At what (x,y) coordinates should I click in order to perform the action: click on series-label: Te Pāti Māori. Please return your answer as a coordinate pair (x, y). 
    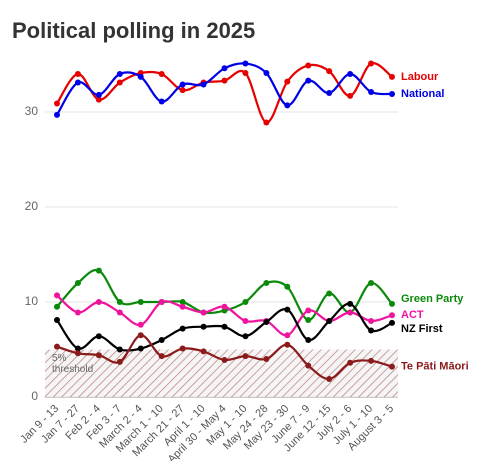
    Looking at the image, I should click on (435, 367).